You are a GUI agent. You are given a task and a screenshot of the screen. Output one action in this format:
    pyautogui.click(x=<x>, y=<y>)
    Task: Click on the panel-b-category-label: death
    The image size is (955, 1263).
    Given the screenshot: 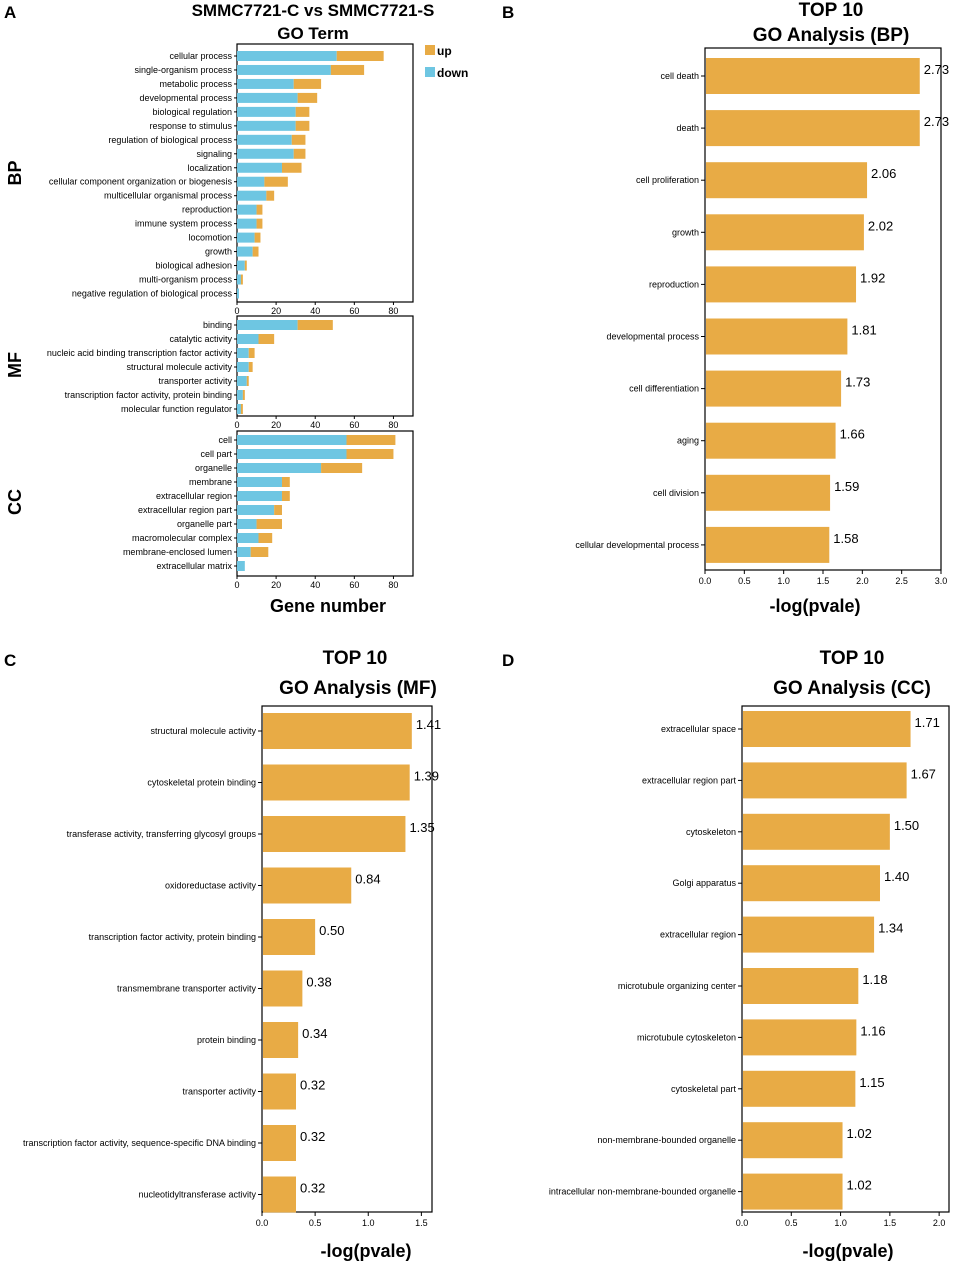 What is the action you would take?
    pyautogui.click(x=687, y=128)
    